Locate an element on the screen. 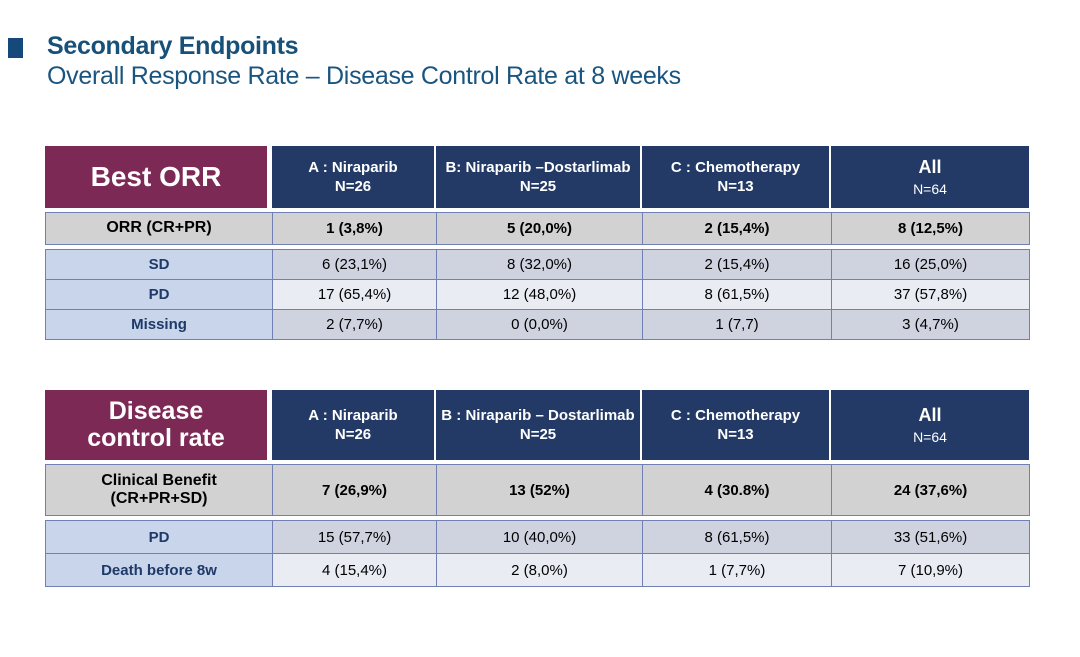  best-orr-title-cell: Best ORR is located at coordinates (158, 177).